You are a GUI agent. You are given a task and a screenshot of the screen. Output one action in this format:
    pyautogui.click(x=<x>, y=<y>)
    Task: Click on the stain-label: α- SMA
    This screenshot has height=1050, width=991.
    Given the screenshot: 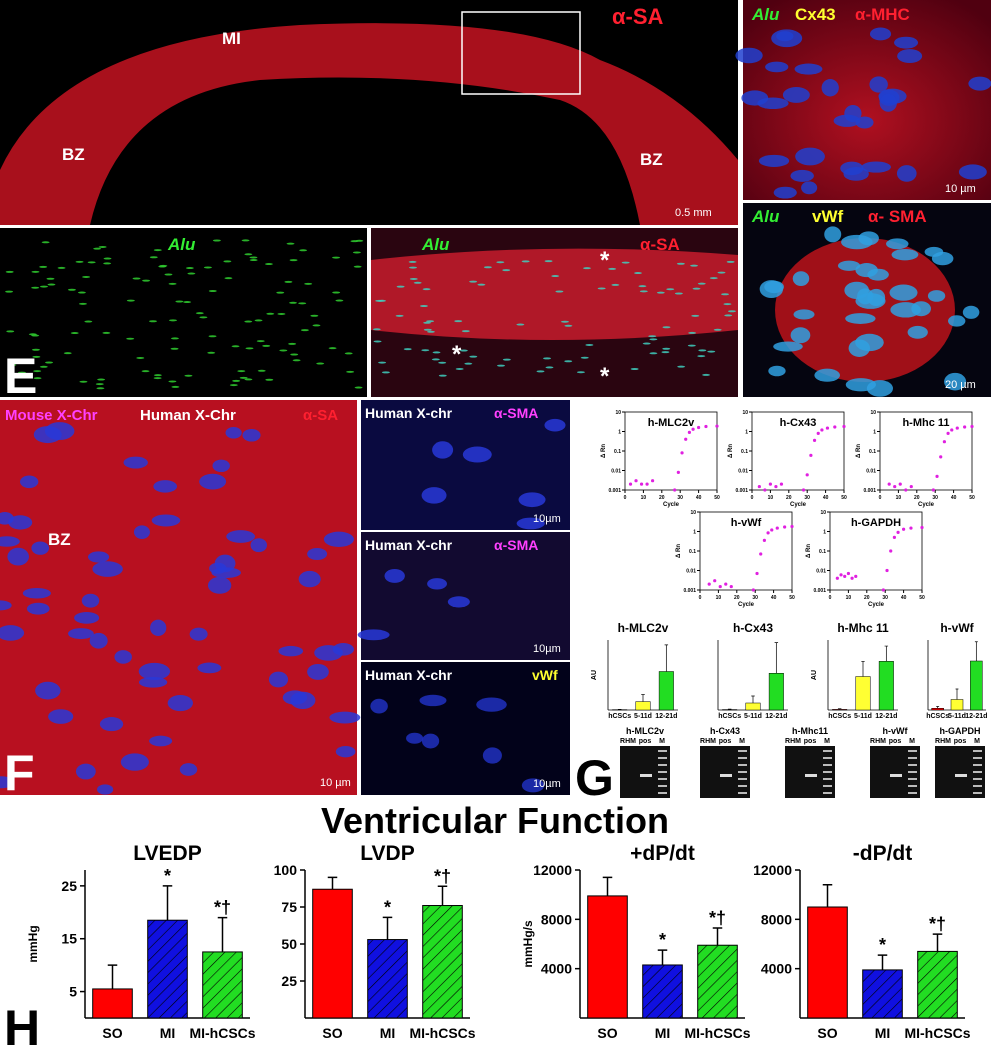 What is the action you would take?
    pyautogui.click(x=897, y=216)
    